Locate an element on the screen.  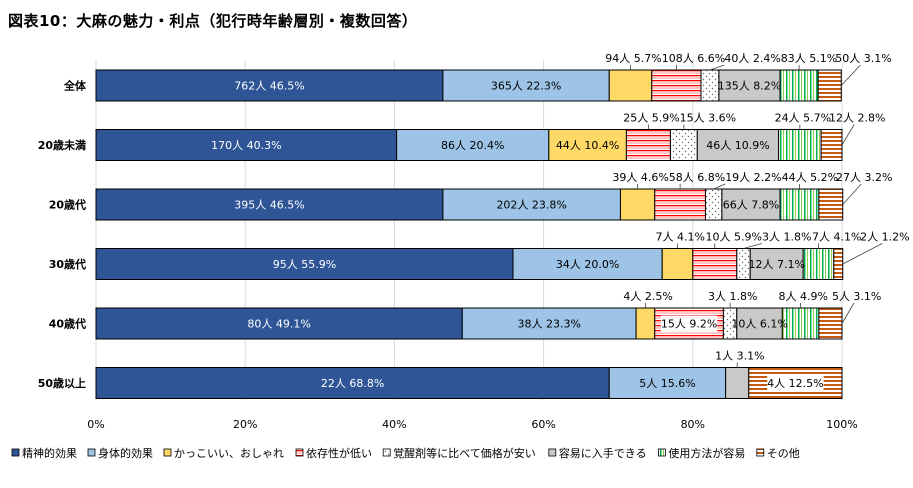
legend-label: 精神的効果 is located at coordinates (49, 453).